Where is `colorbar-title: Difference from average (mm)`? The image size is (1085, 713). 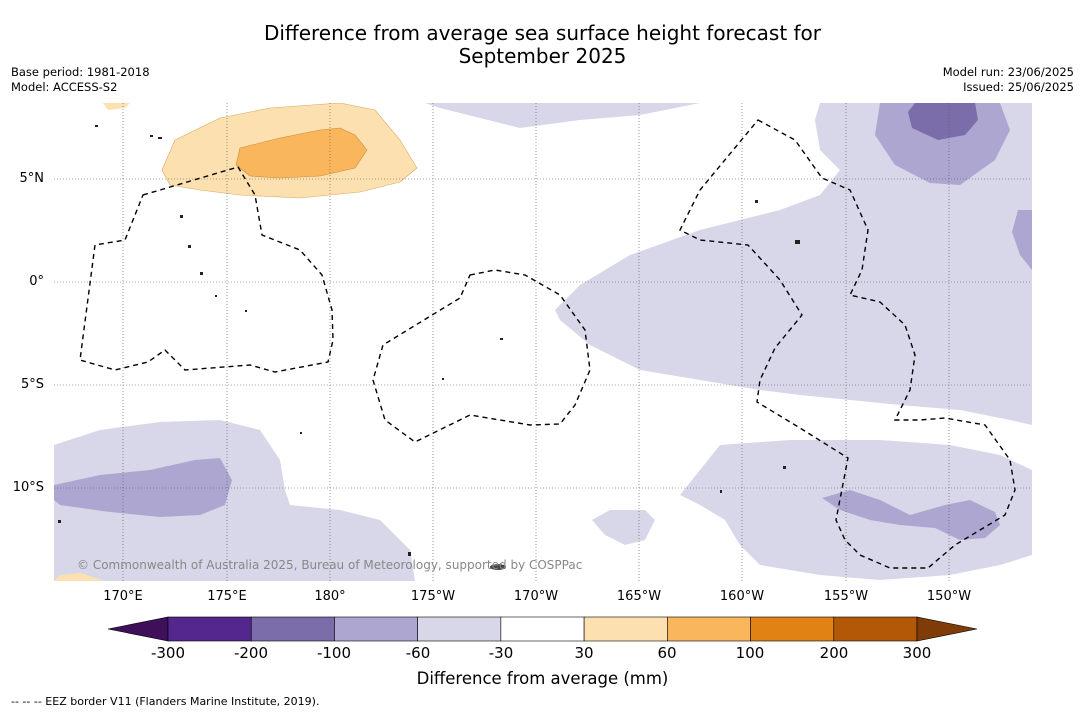
colorbar-title: Difference from average (mm) is located at coordinates (542, 678).